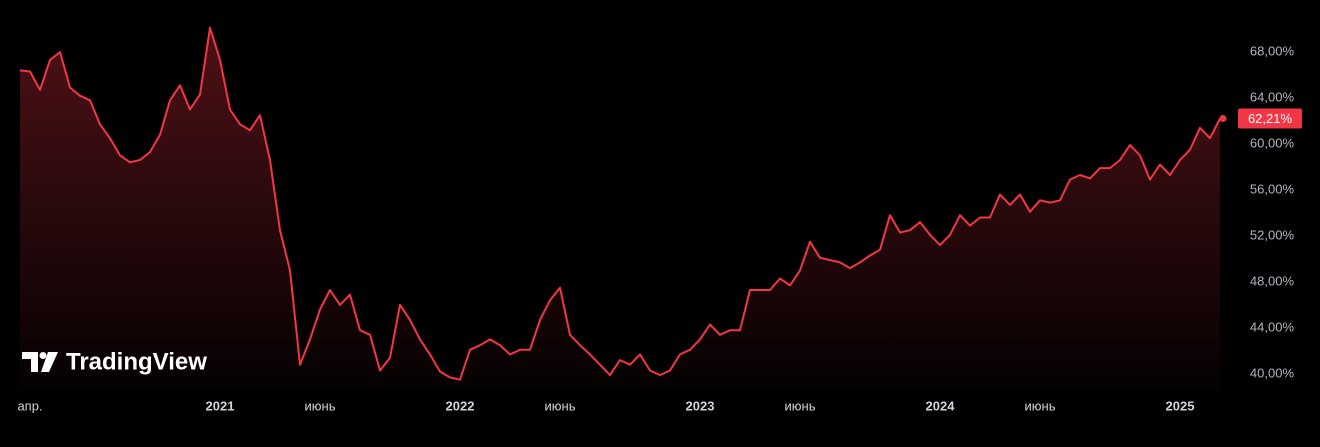 Image resolution: width=1320 pixels, height=447 pixels. I want to click on y-tick-label: 52,00%, so click(1272, 234).